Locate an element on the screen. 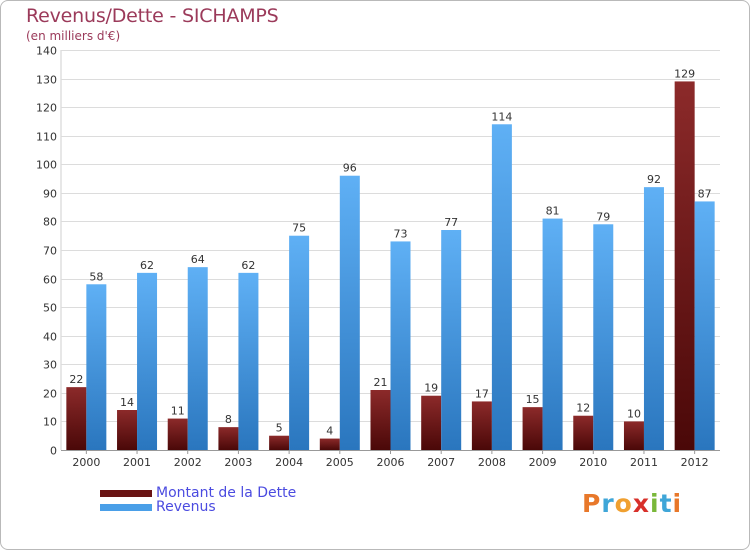 This screenshot has height=550, width=750. data-label-debt: 5 is located at coordinates (279, 428).